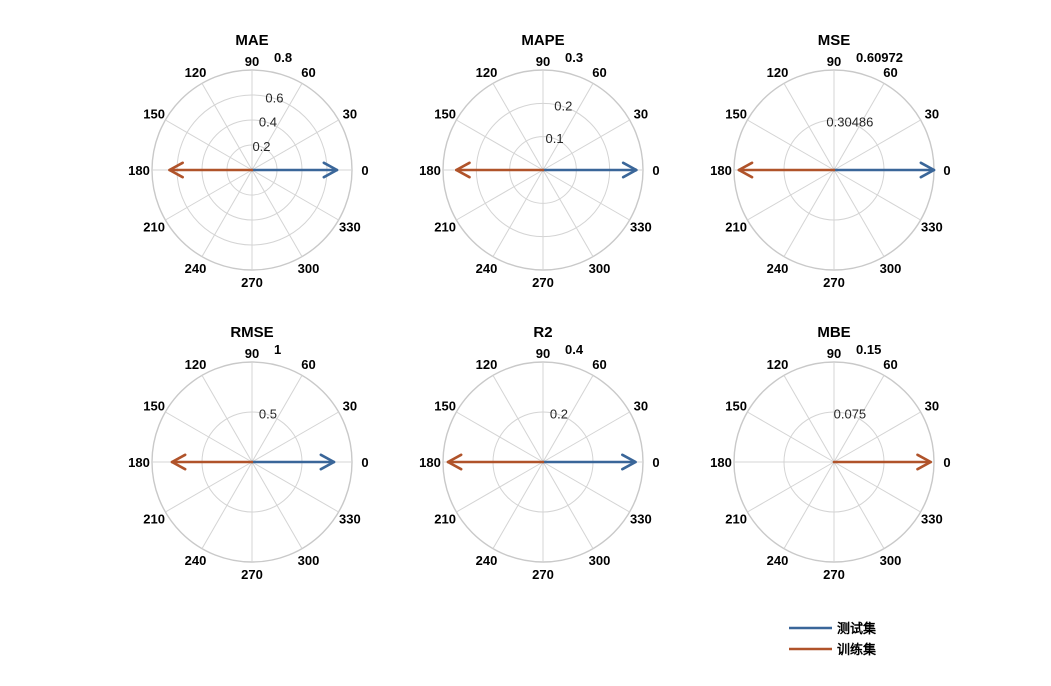  What do you see at coordinates (833, 639) in the screenshot?
I see `legend: 测试集 训练集` at bounding box center [833, 639].